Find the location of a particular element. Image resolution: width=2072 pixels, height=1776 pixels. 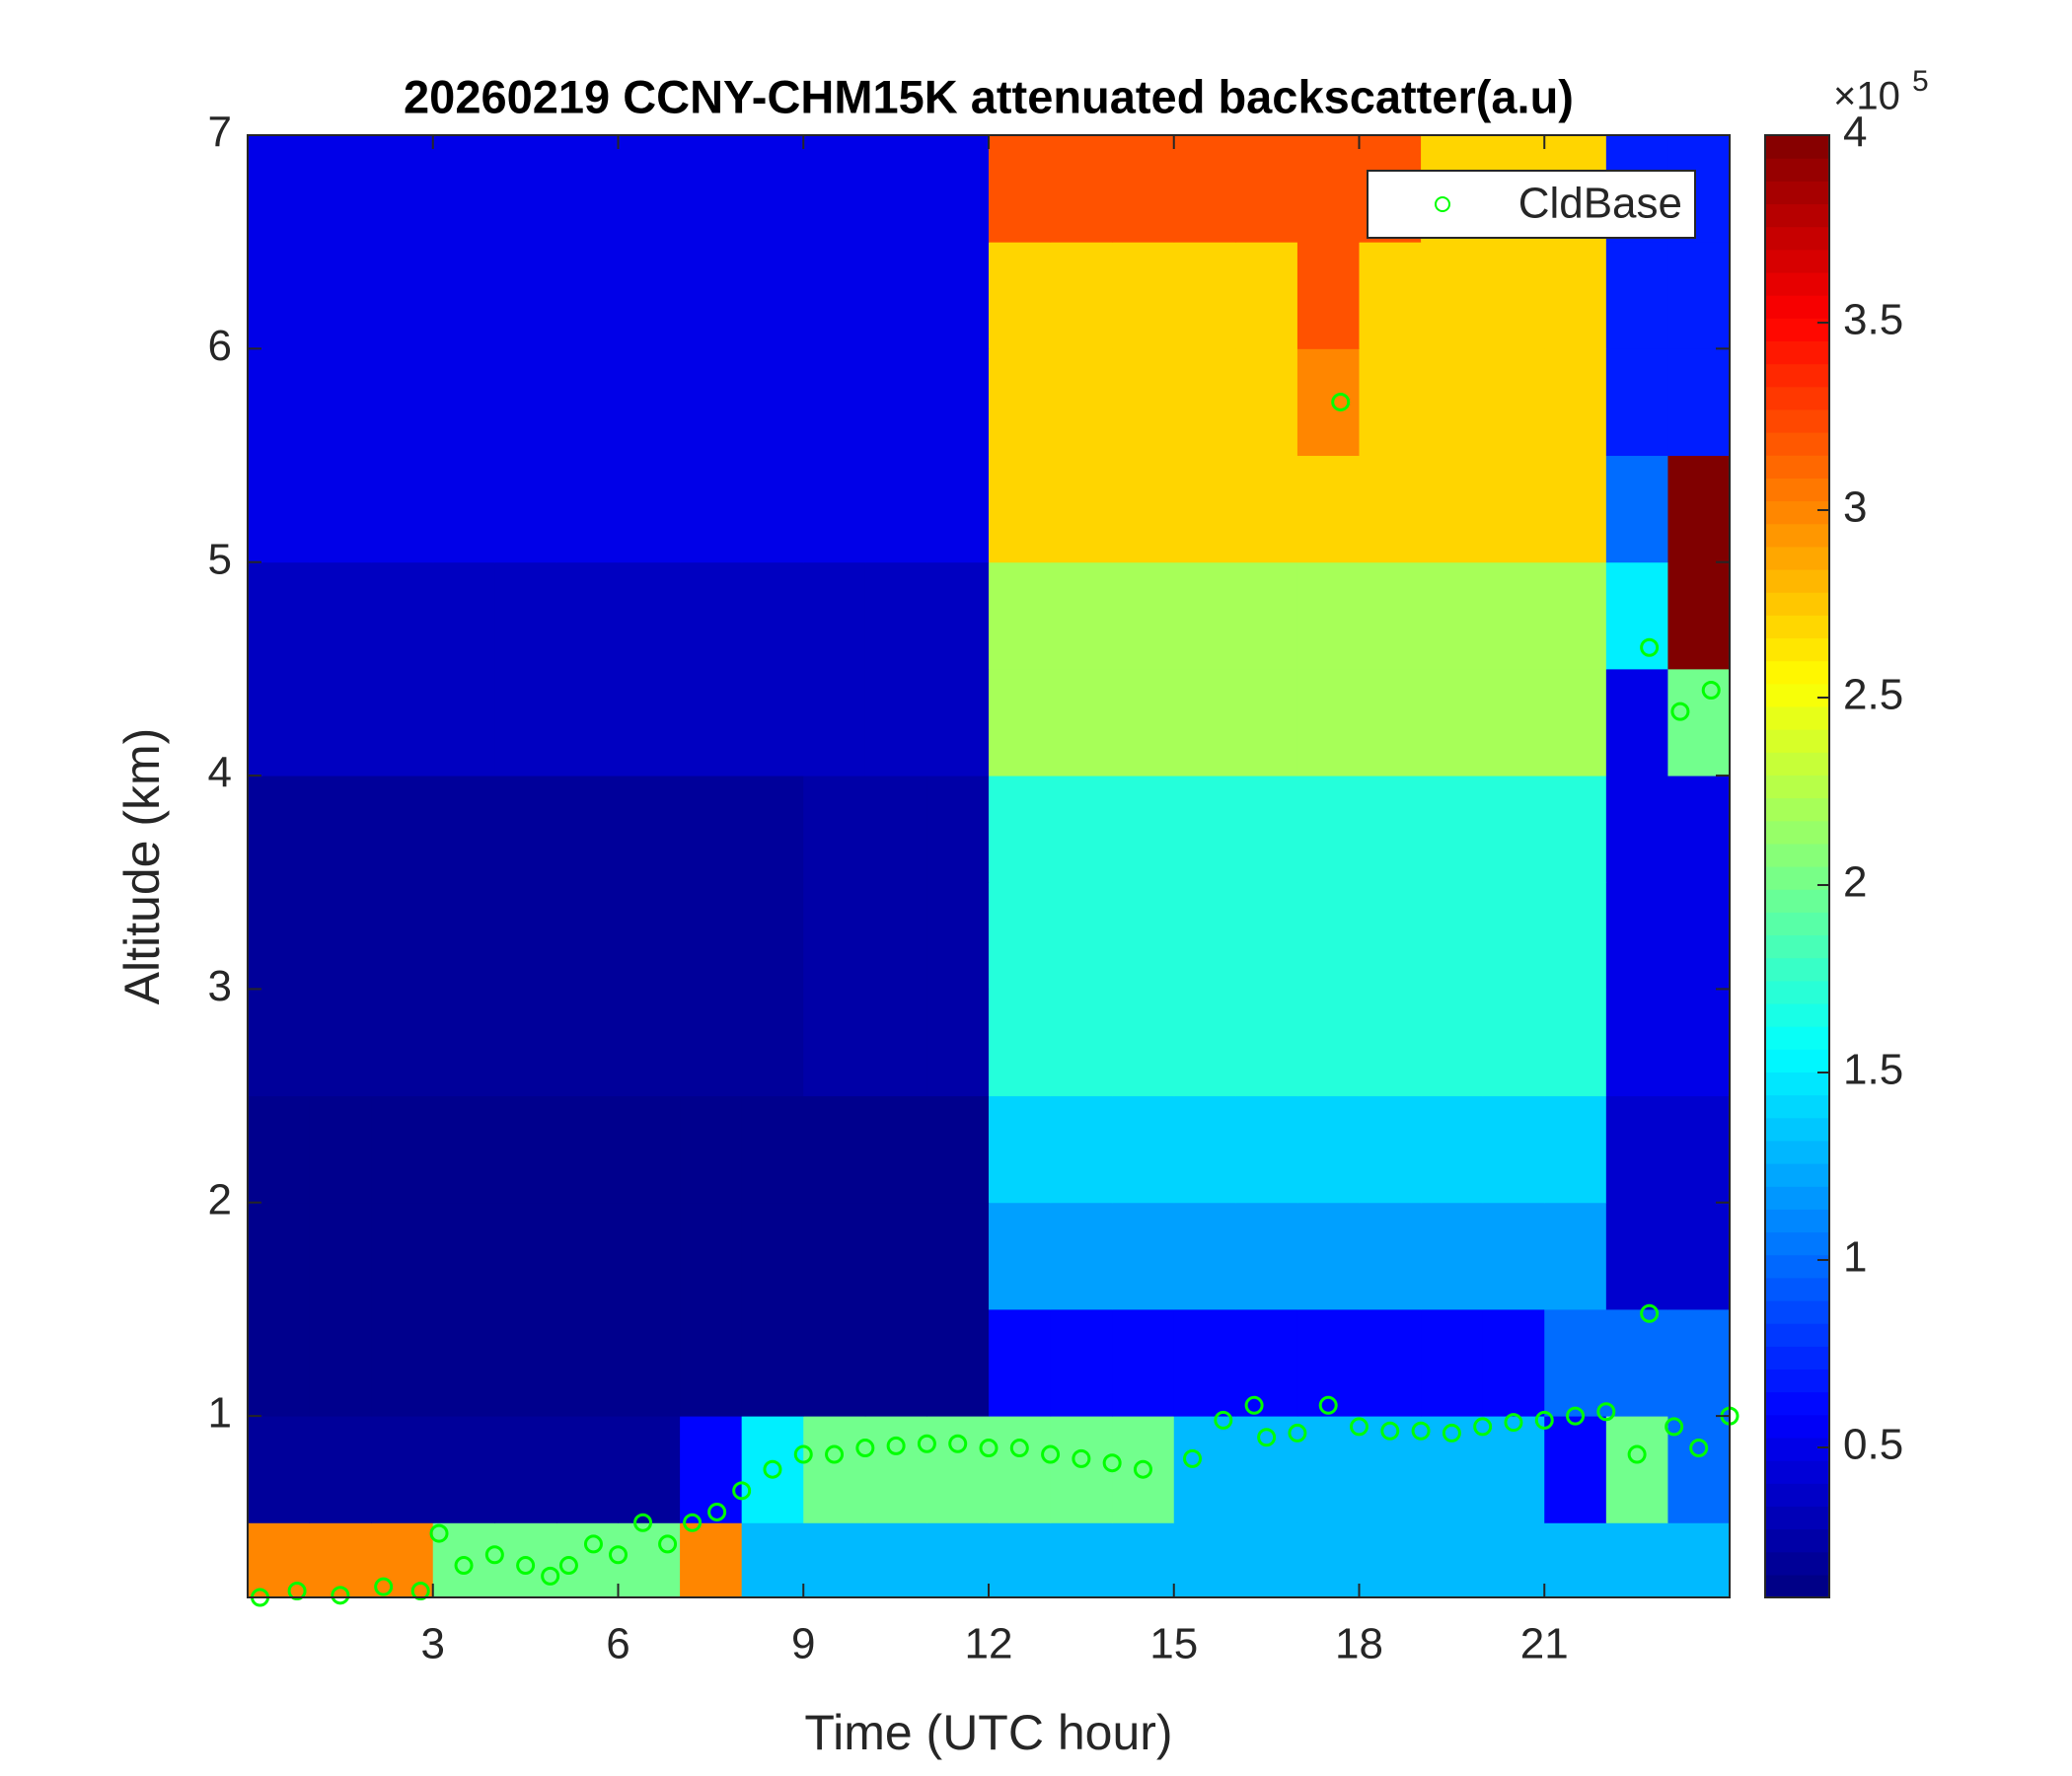

colorbar-tick-label: 1 is located at coordinates (1855, 1258).